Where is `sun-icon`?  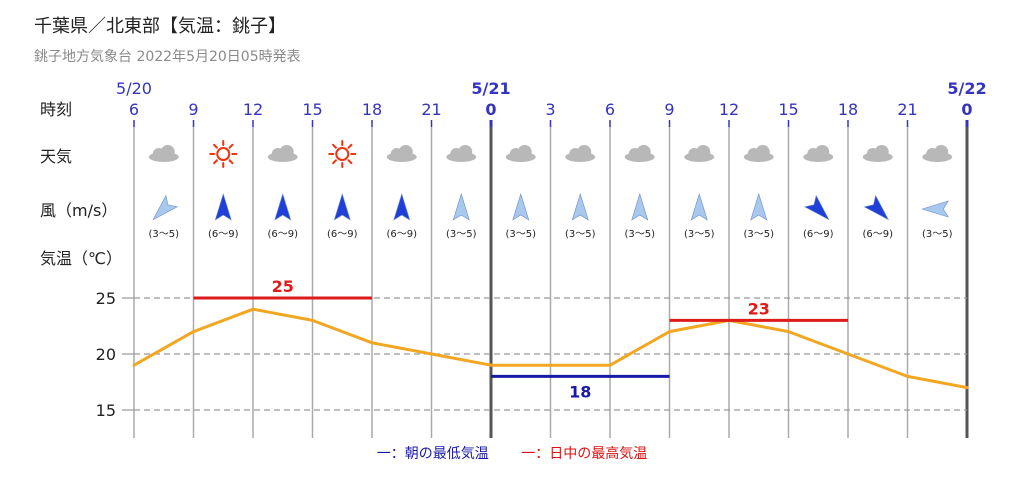
sun-icon is located at coordinates (223, 154).